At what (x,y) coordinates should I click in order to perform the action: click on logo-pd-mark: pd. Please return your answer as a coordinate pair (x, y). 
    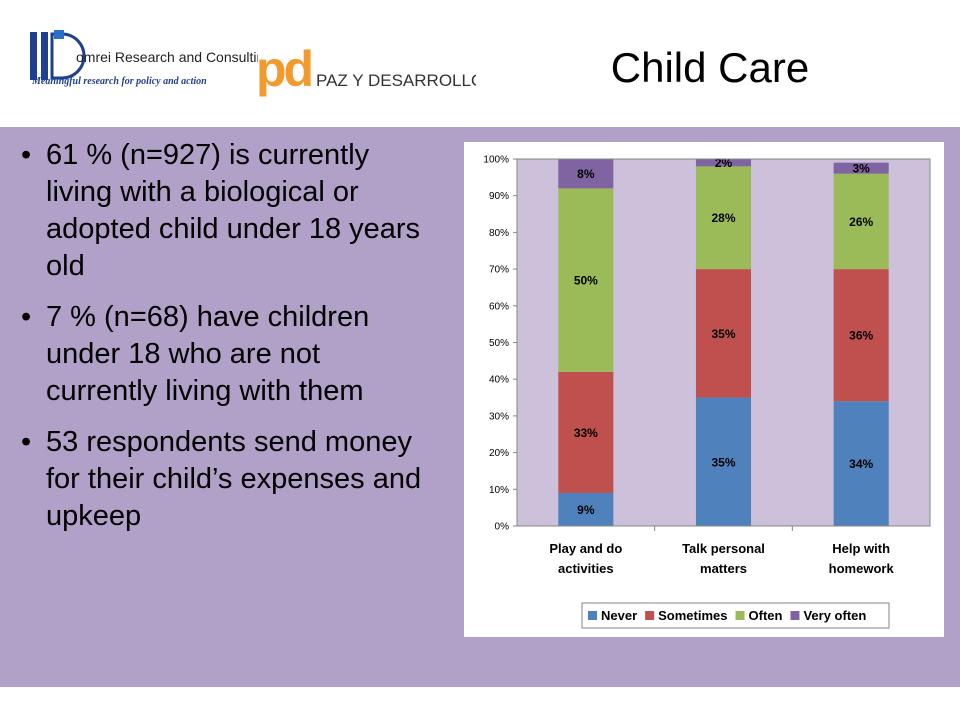
    Looking at the image, I should click on (284, 69).